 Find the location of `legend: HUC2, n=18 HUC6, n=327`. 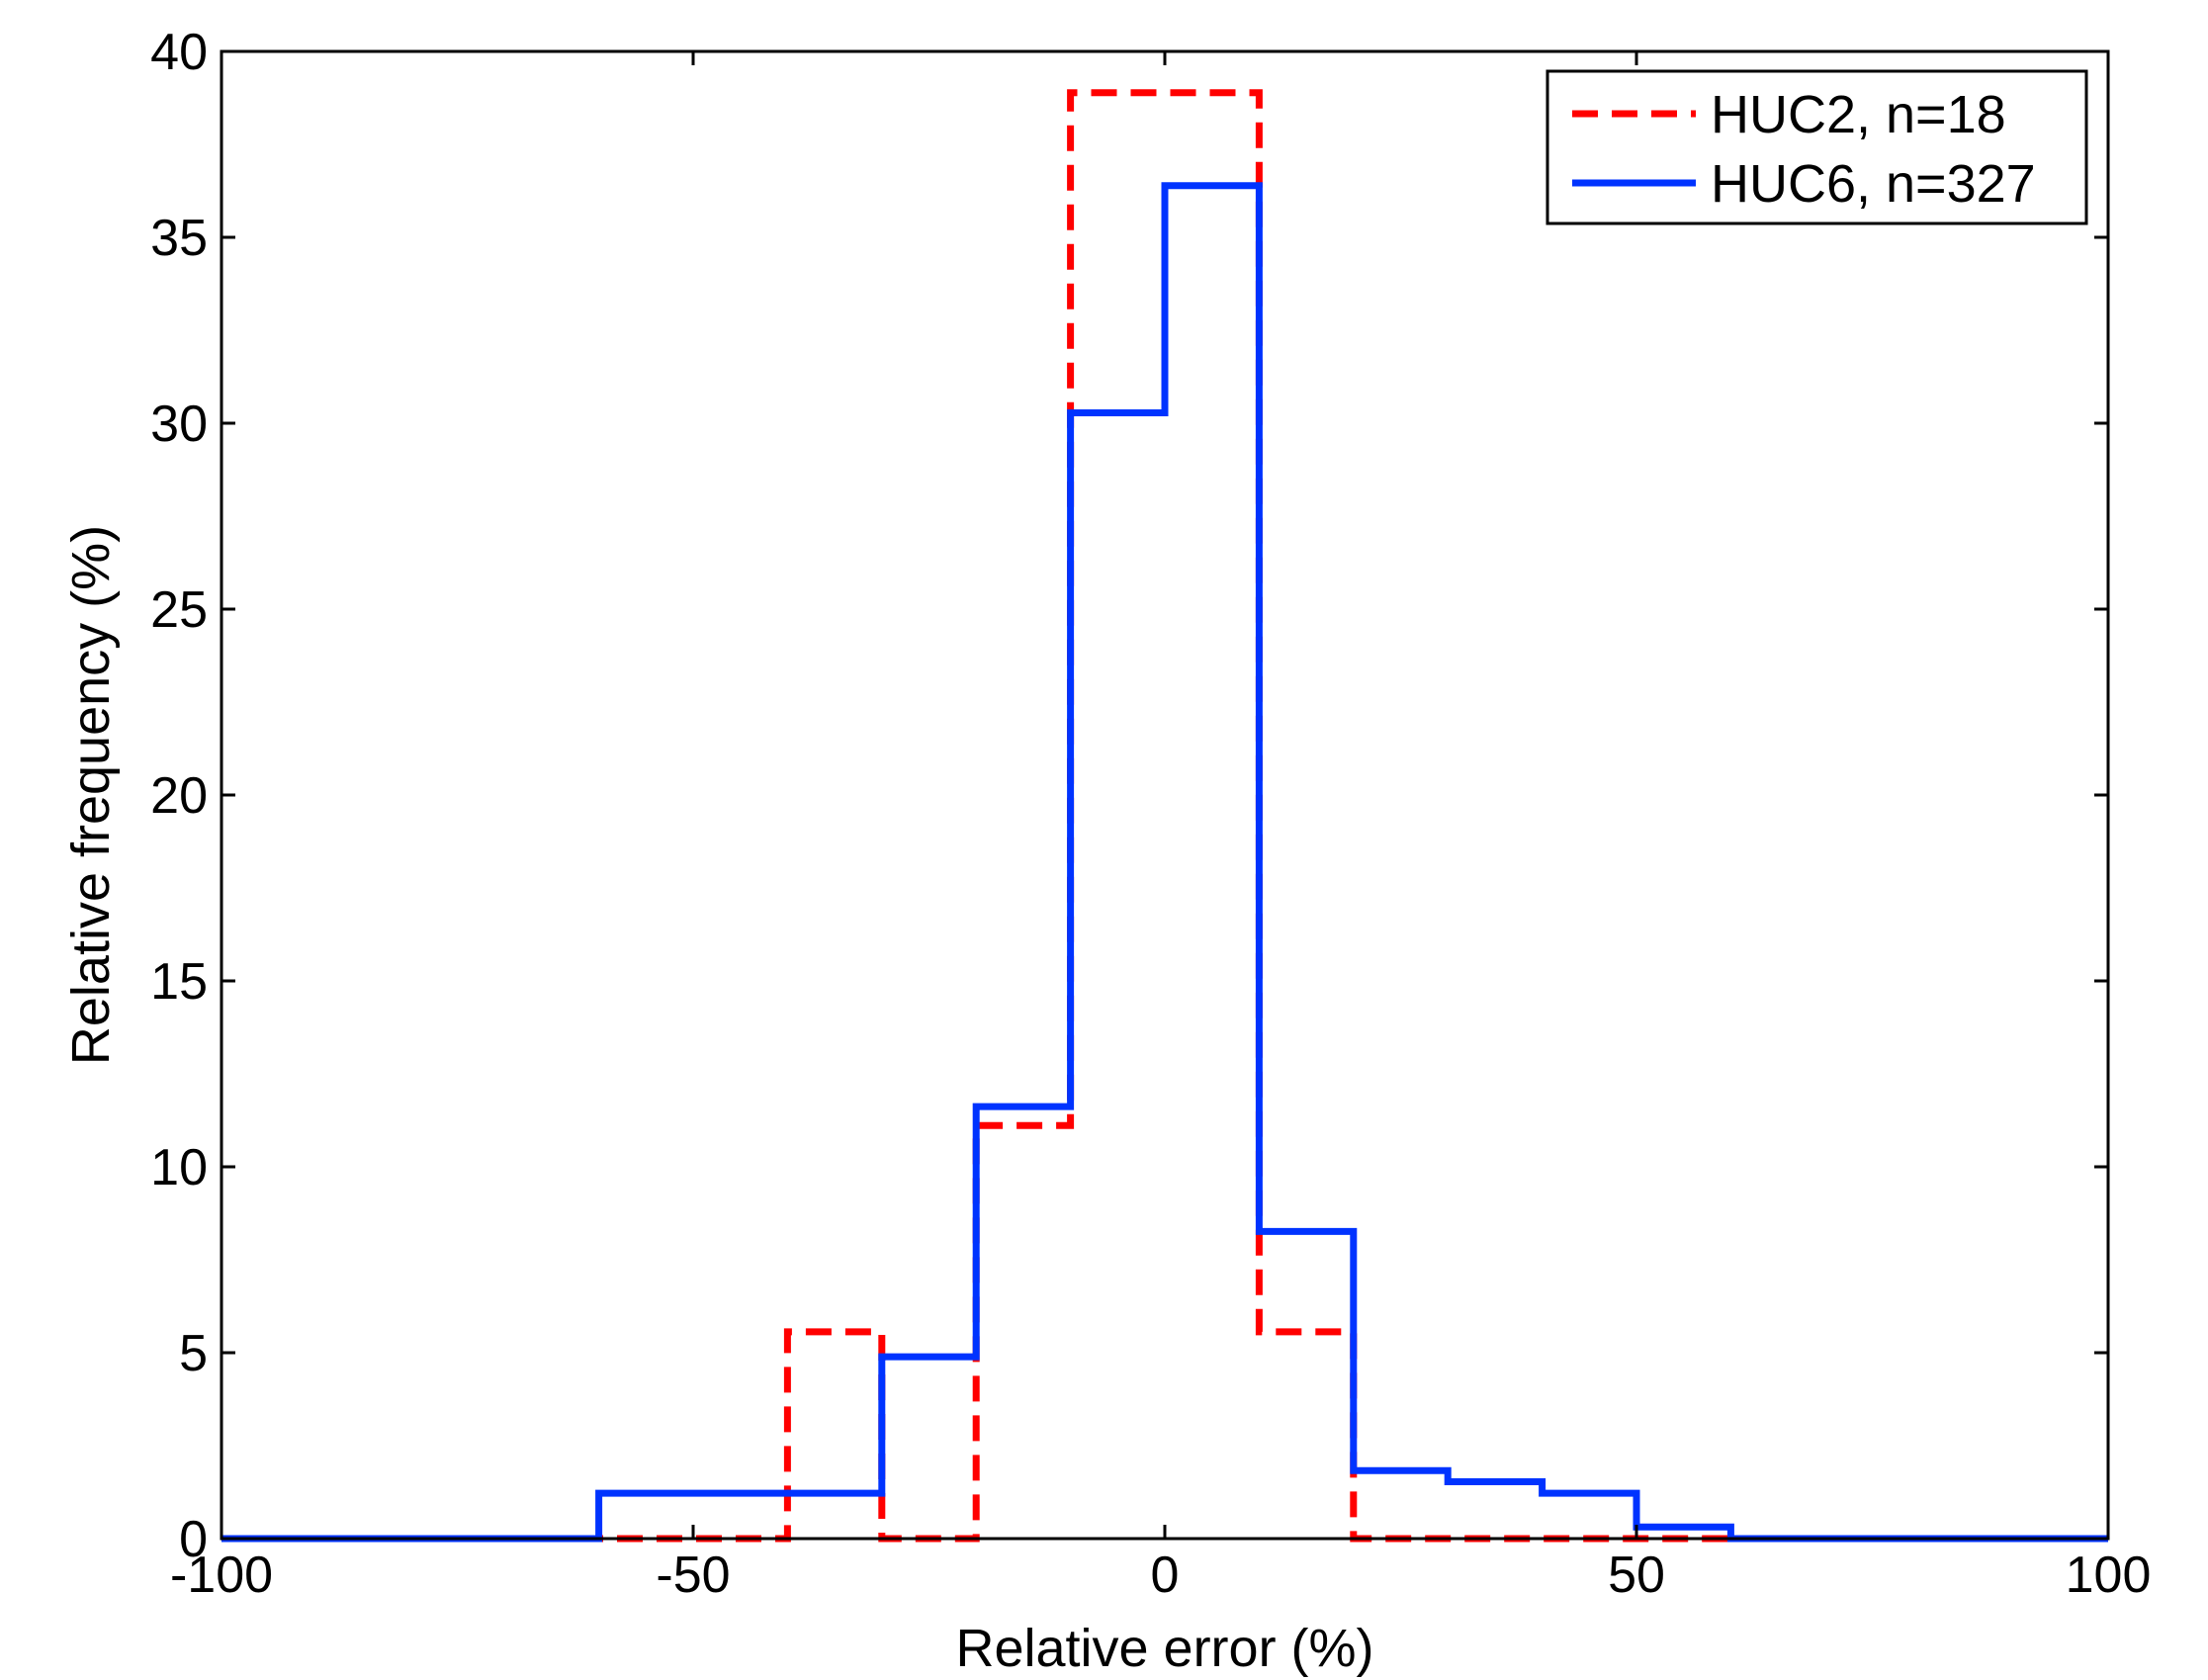

legend: HUC2, n=18 HUC6, n=327 is located at coordinates (1817, 147).